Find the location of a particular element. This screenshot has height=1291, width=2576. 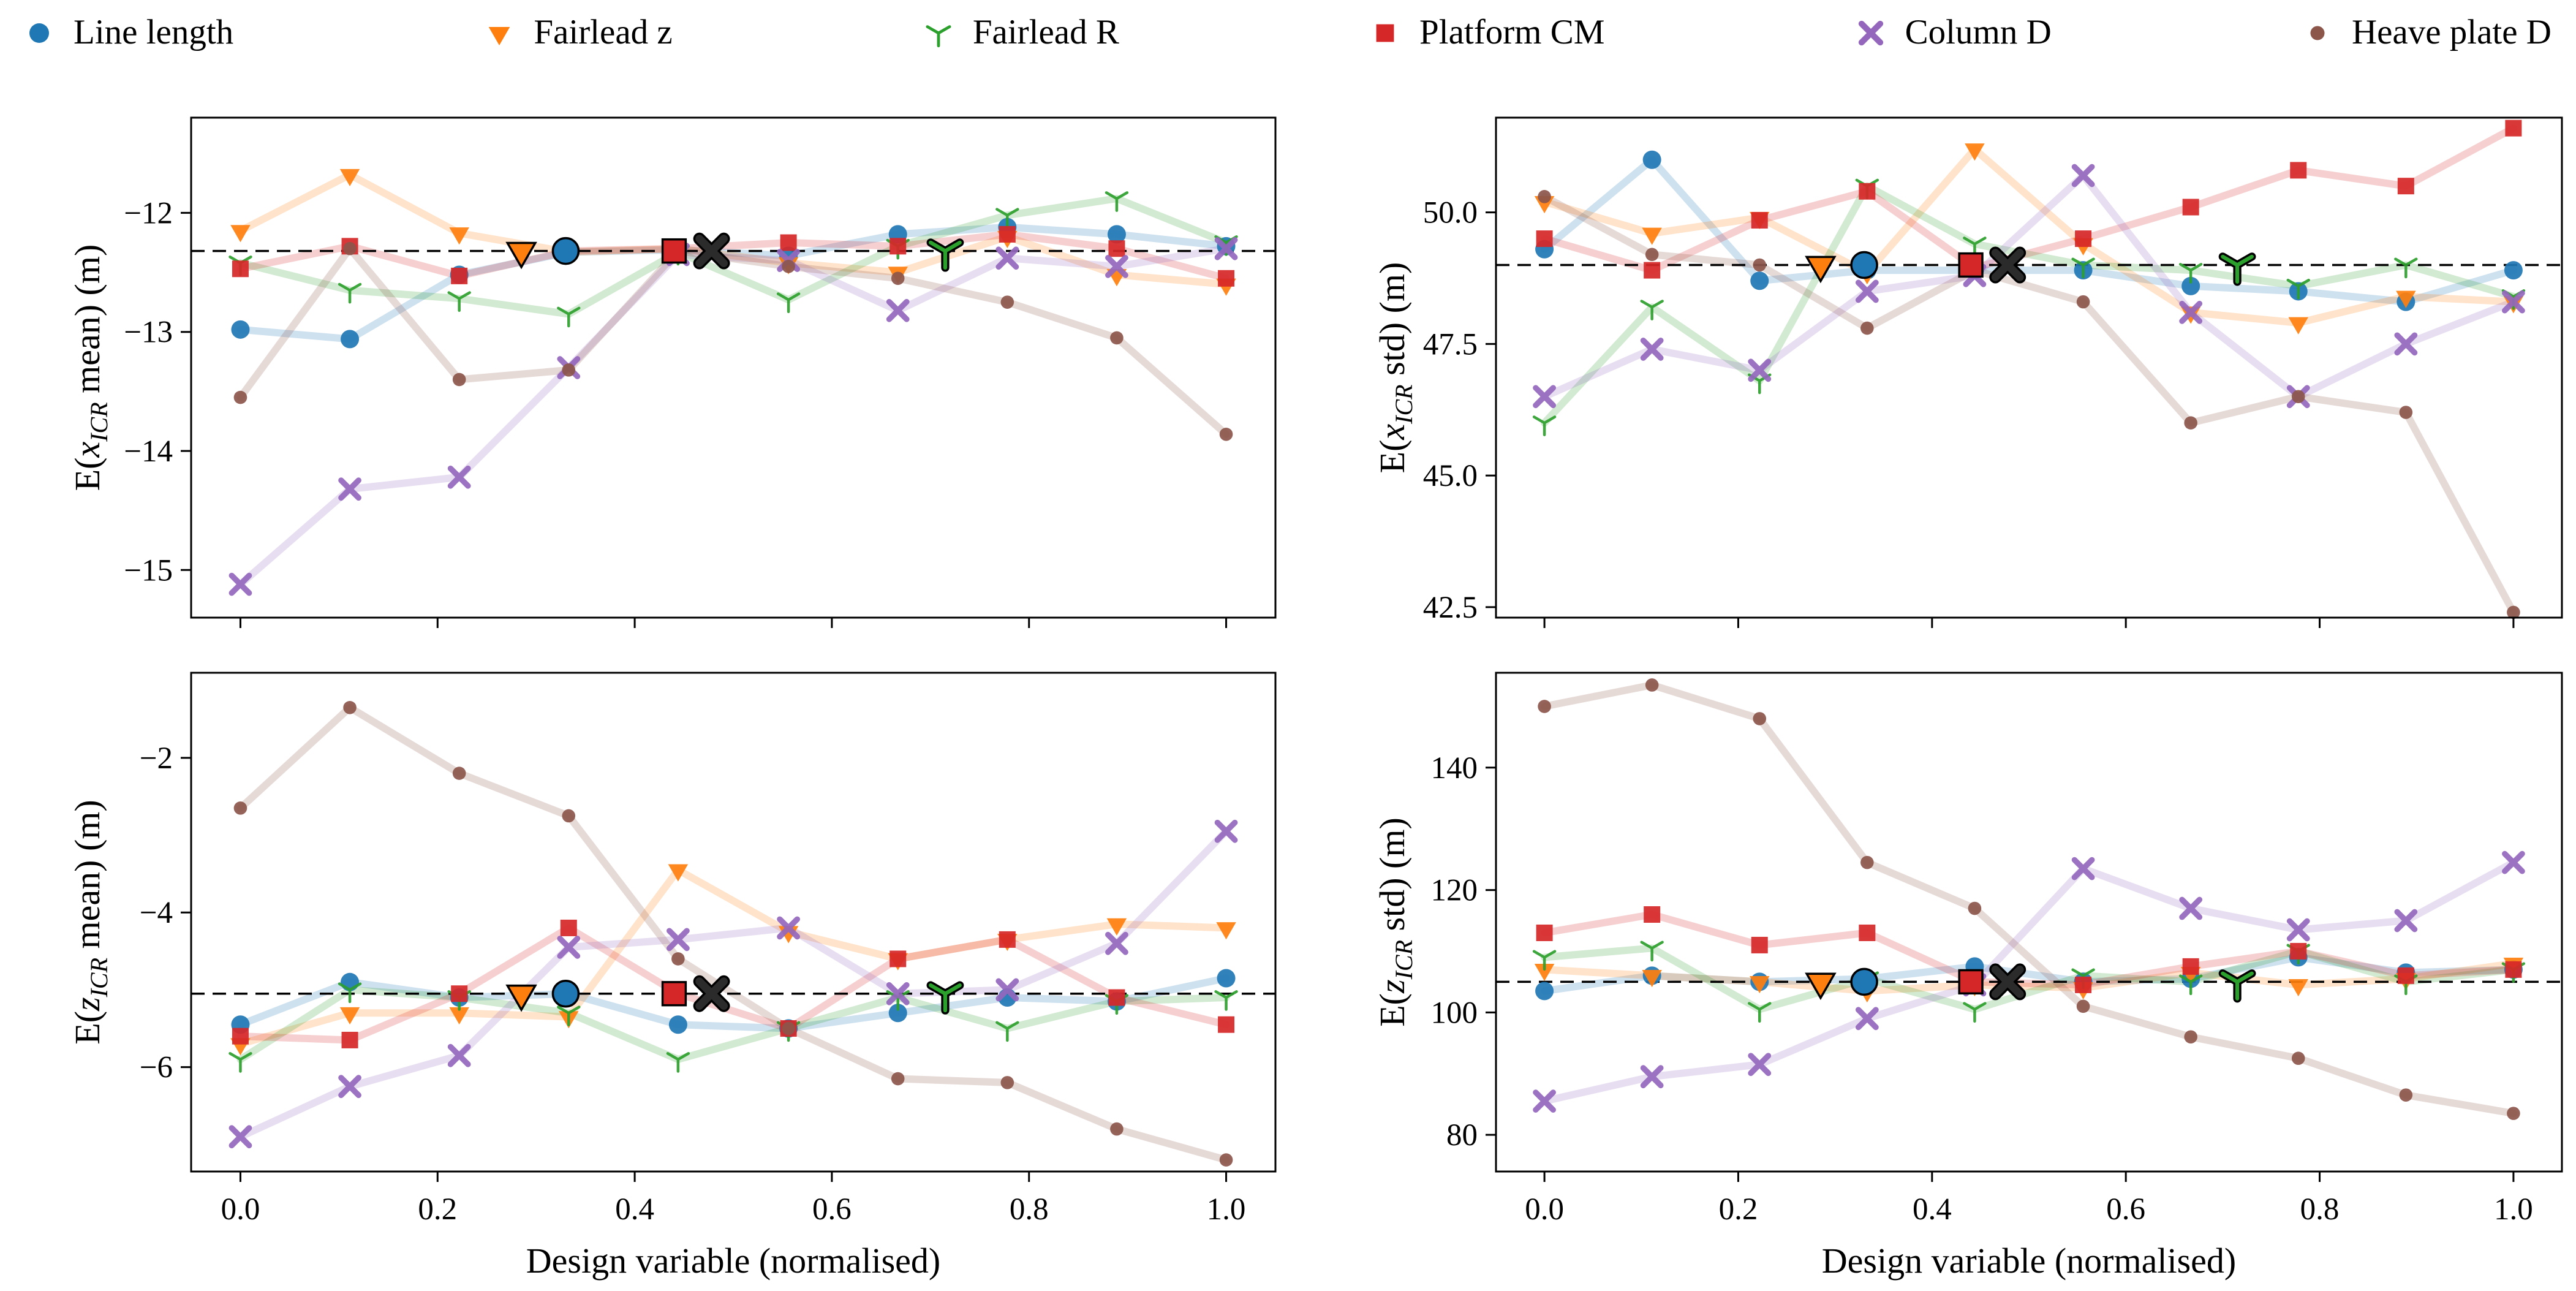

column-d-marker-icon is located at coordinates (1870, 33).